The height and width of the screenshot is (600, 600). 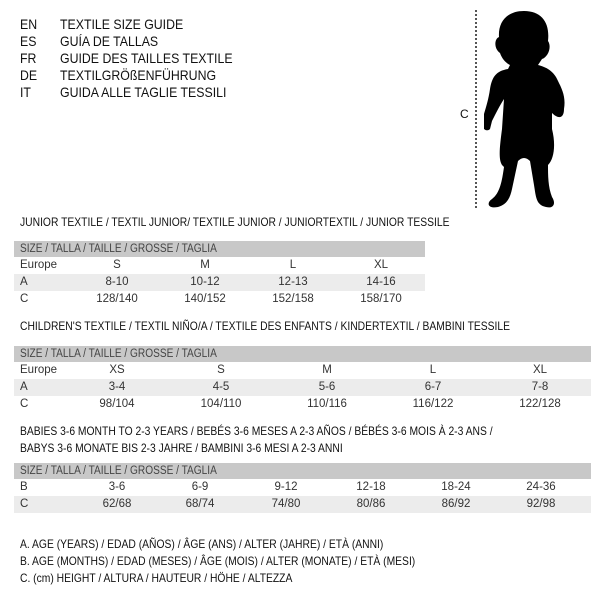 I want to click on table-cell: 18-24, so click(x=456, y=487).